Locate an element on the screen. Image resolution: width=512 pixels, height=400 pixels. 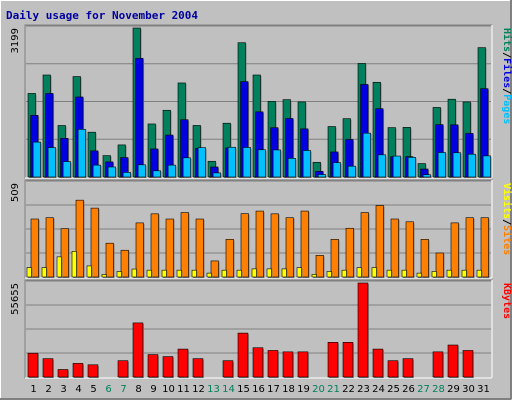
y-max-label: 509 is located at coordinates (15, 192).